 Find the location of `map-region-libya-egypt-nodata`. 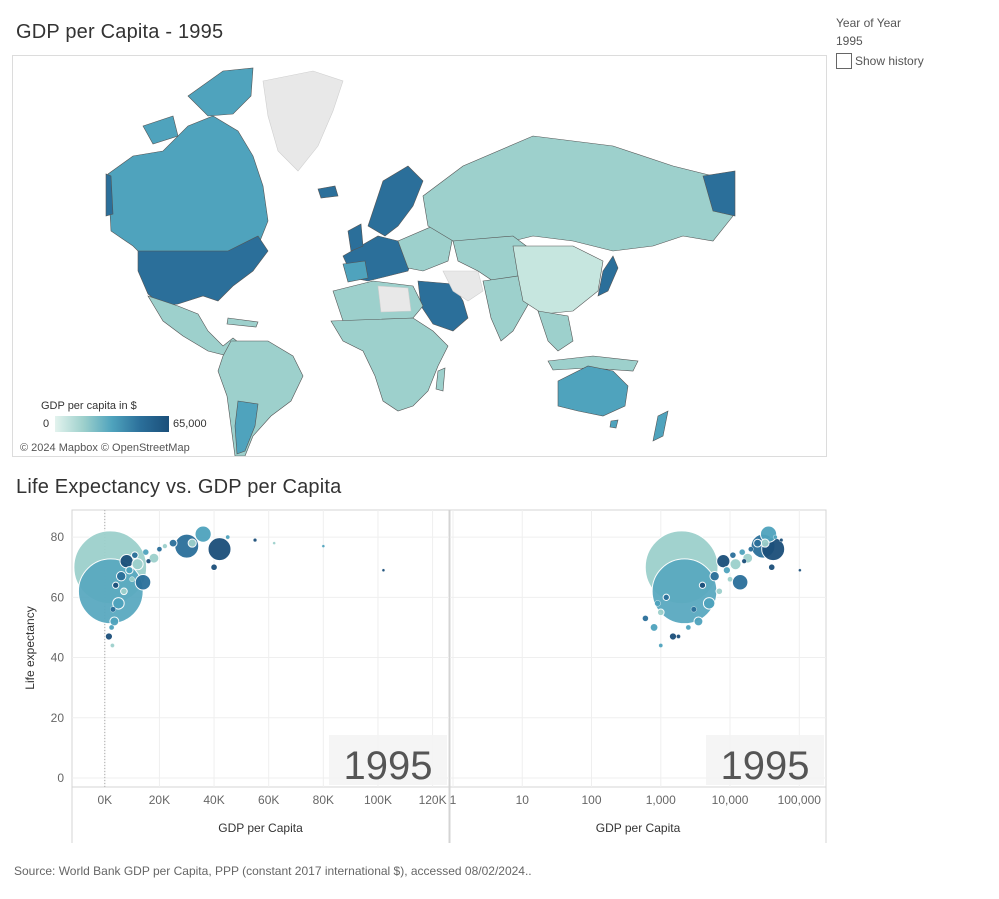

map-region-libya-egypt-nodata is located at coordinates (394, 299).